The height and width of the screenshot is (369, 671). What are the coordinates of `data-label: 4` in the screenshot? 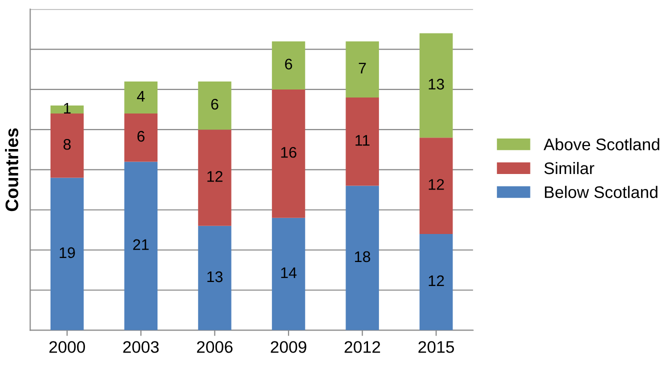 It's located at (141, 96).